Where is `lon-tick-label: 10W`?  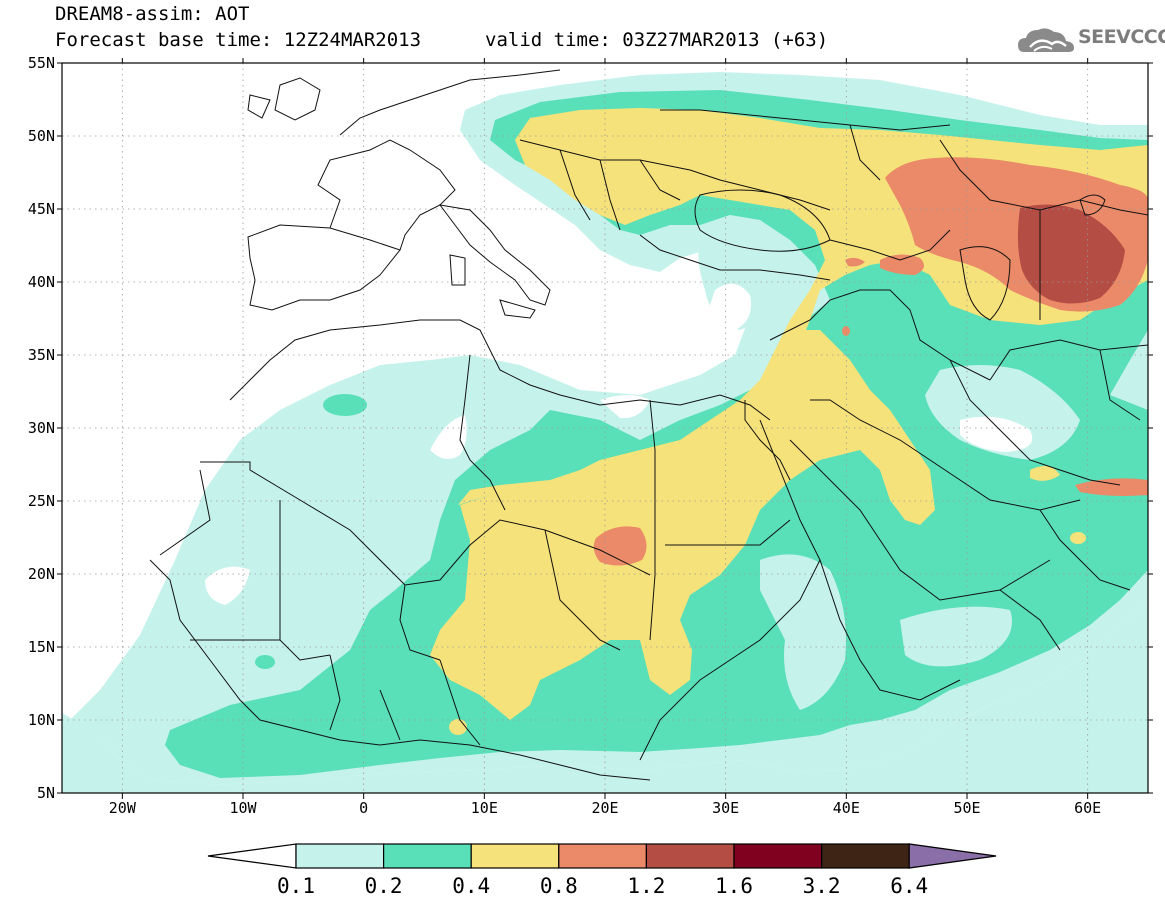
lon-tick-label: 10W is located at coordinates (243, 808).